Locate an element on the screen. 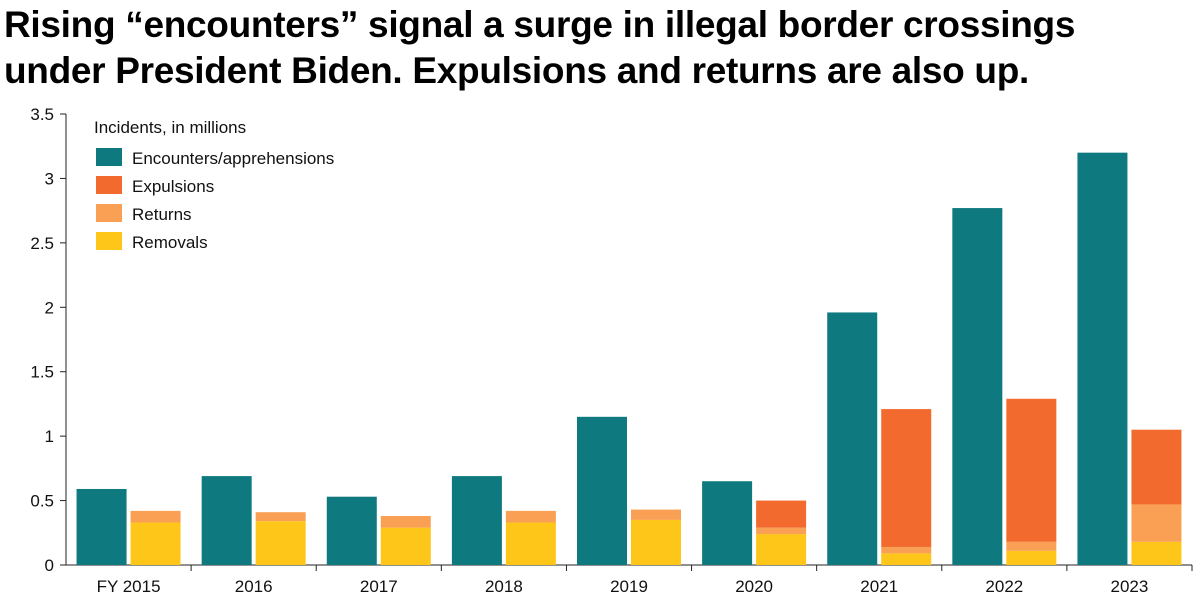  legend-title: Incidents, in millions is located at coordinates (170, 127).